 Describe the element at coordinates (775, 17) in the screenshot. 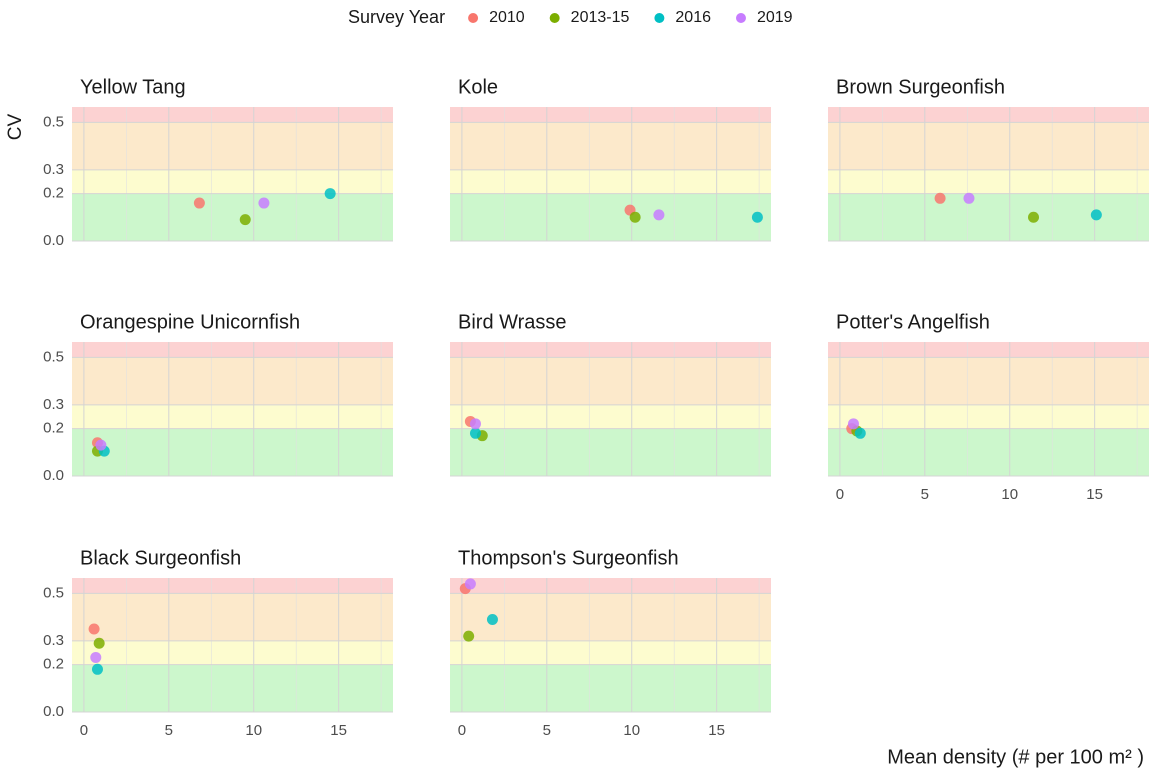

I see `legend-label: 2019` at that location.